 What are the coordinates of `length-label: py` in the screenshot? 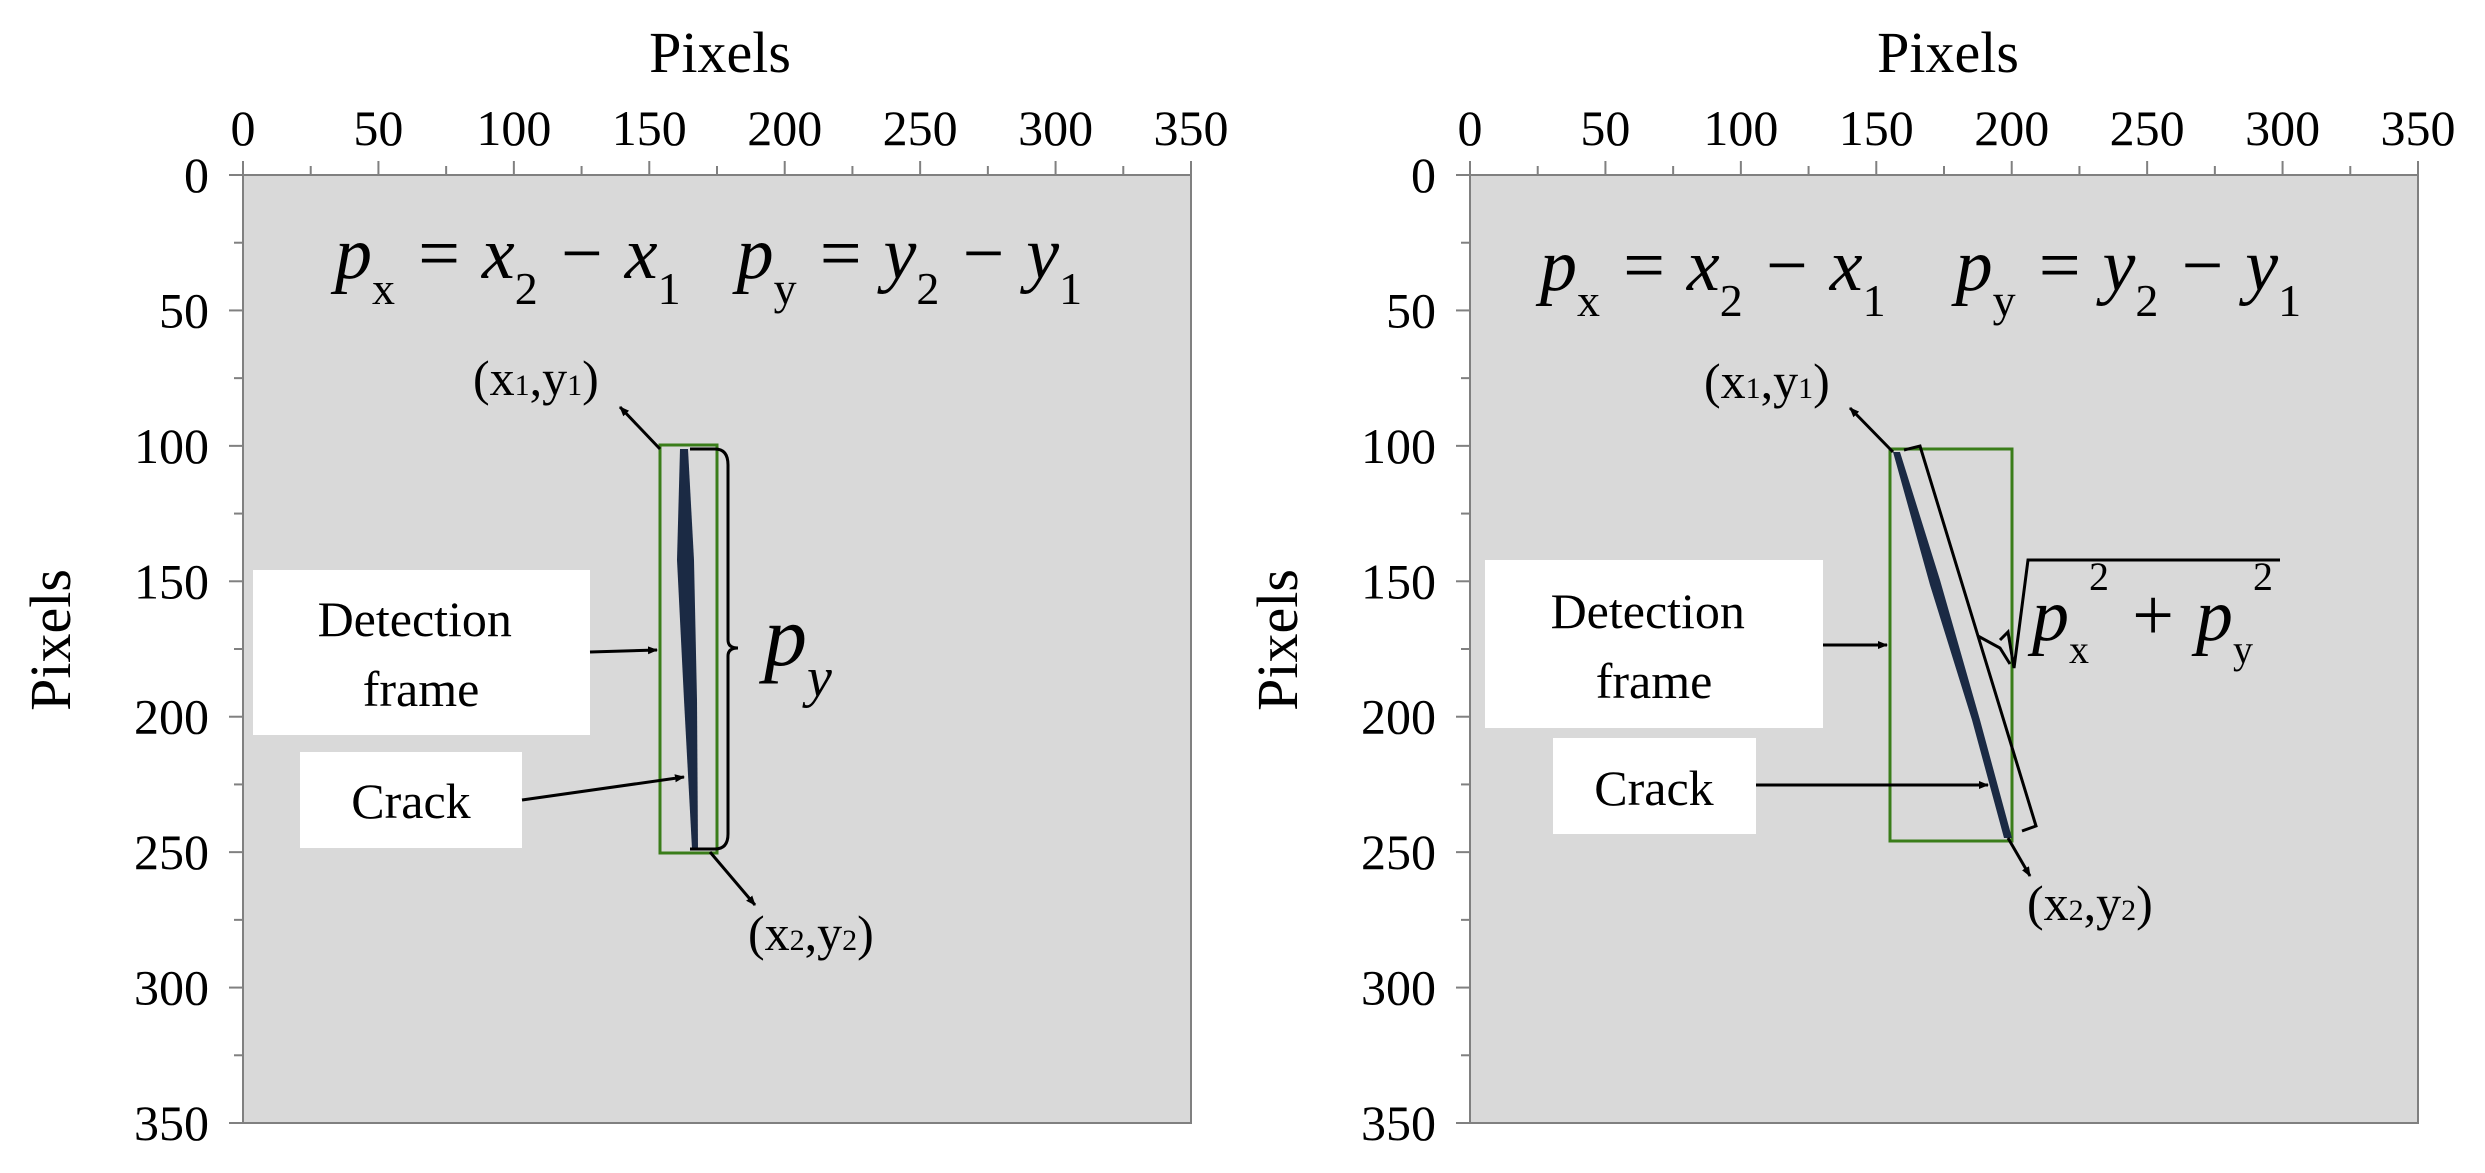 It's located at (795, 648).